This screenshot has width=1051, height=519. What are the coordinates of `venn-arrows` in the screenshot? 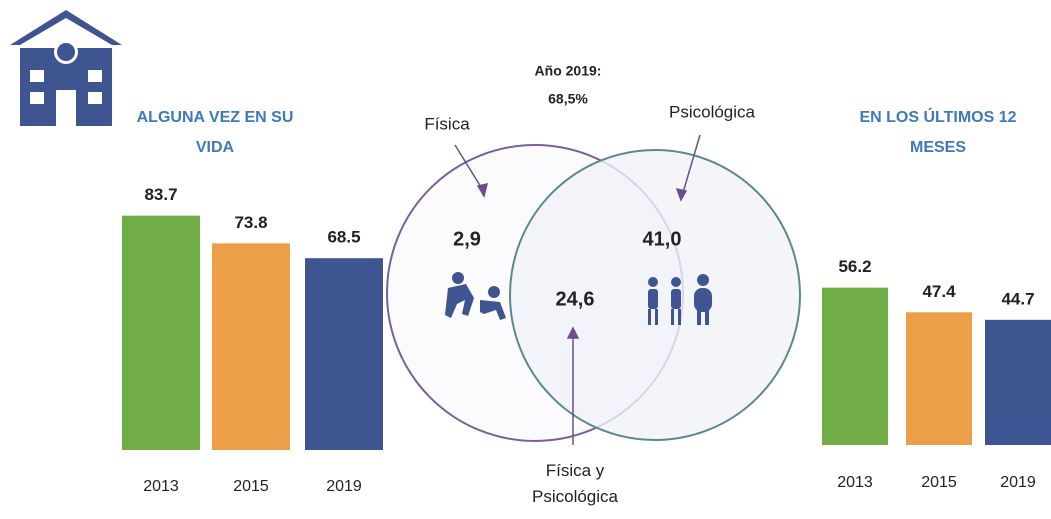 It's located at (577, 289).